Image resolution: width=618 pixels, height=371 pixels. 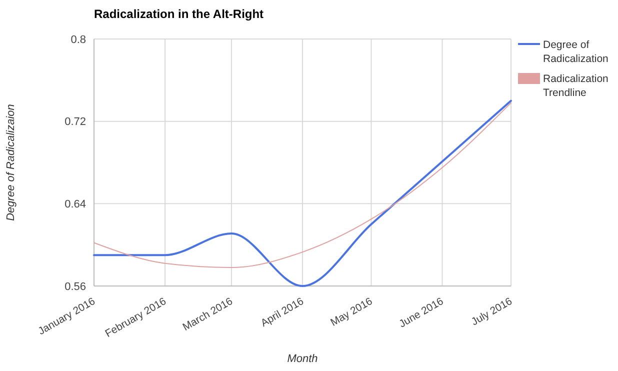 I want to click on x-tick-label: June 2016, so click(x=421, y=312).